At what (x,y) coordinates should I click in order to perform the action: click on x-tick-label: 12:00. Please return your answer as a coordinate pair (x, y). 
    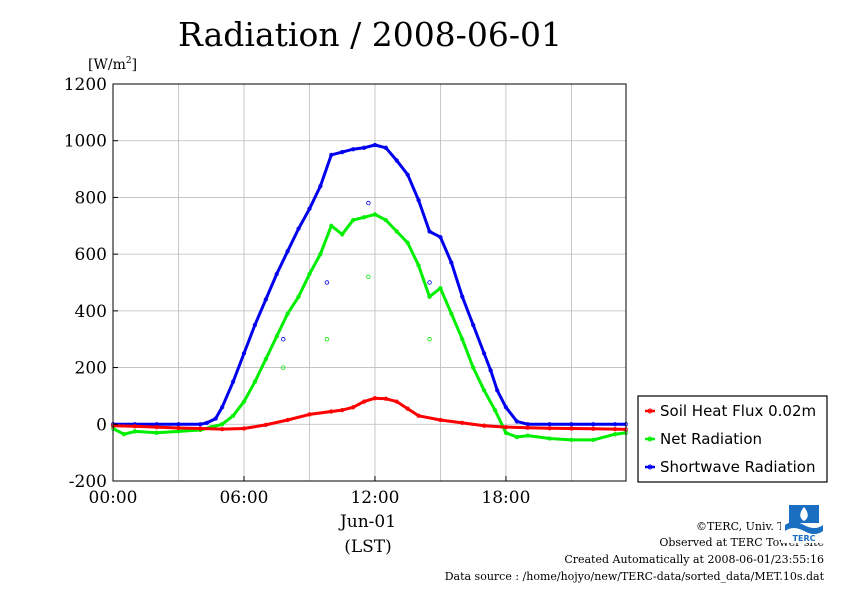
    Looking at the image, I should click on (374, 498).